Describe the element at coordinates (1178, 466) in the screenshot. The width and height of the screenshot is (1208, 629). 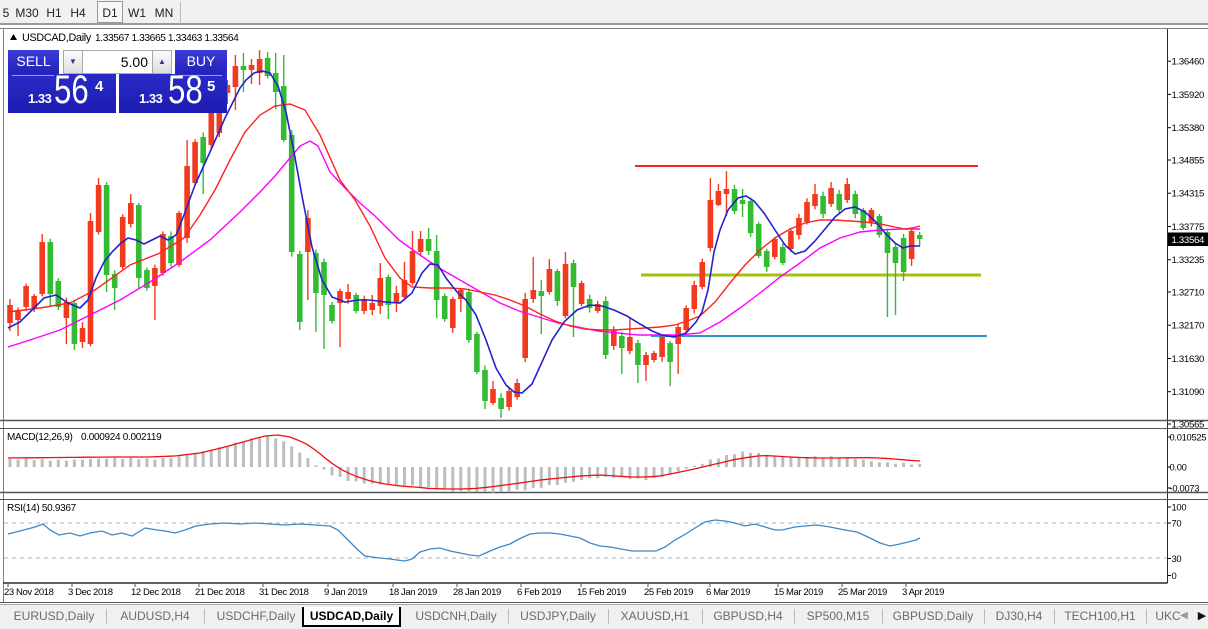
I see `svg-text: 0.00` at that location.